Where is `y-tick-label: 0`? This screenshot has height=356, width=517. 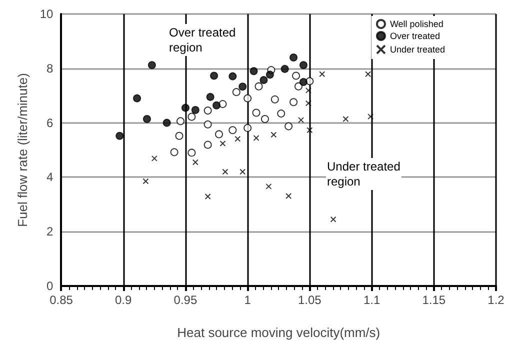 y-tick-label: 0 is located at coordinates (50, 286).